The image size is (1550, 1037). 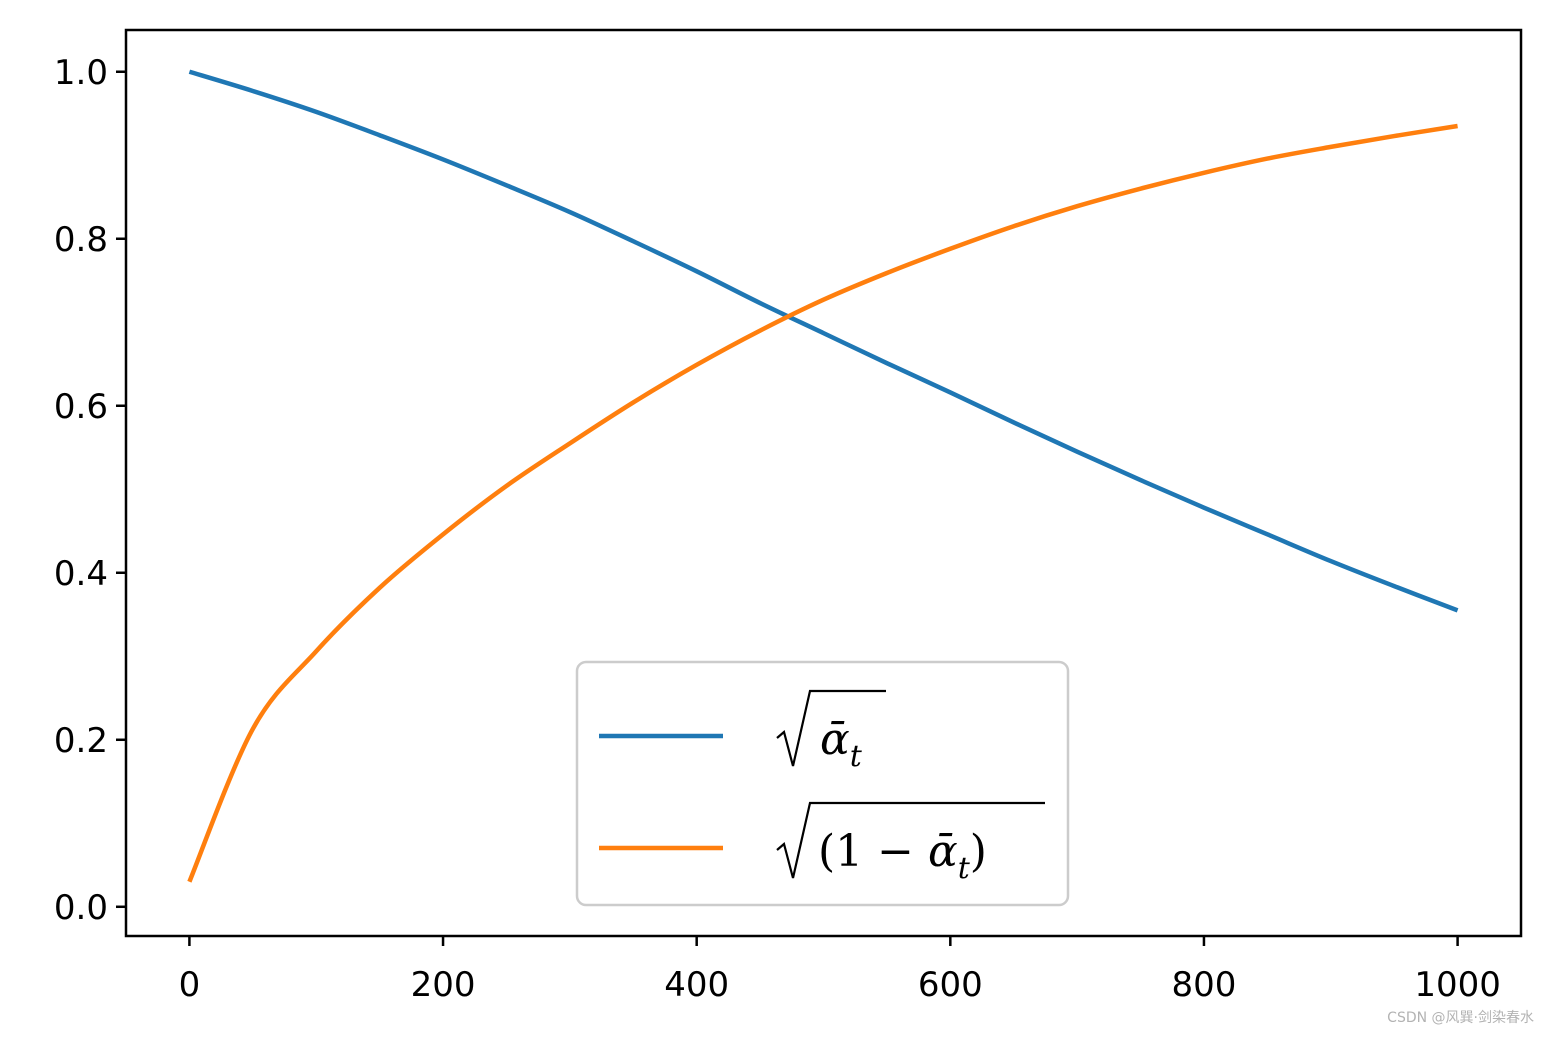 What do you see at coordinates (978, 851) in the screenshot?
I see `legend-close-text: )` at bounding box center [978, 851].